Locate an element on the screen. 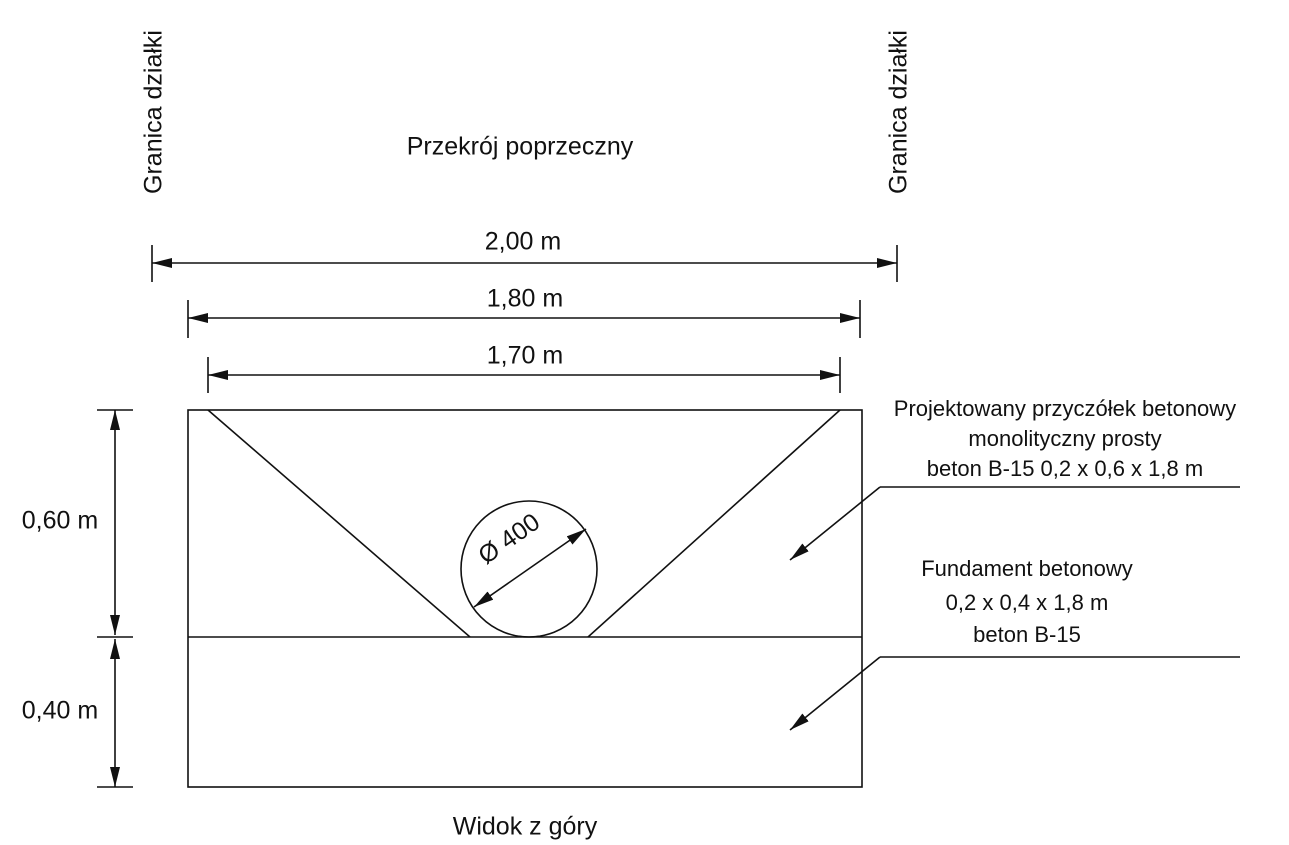 The width and height of the screenshot is (1289, 845). foundation-label: beton B-15 is located at coordinates (1027, 634).